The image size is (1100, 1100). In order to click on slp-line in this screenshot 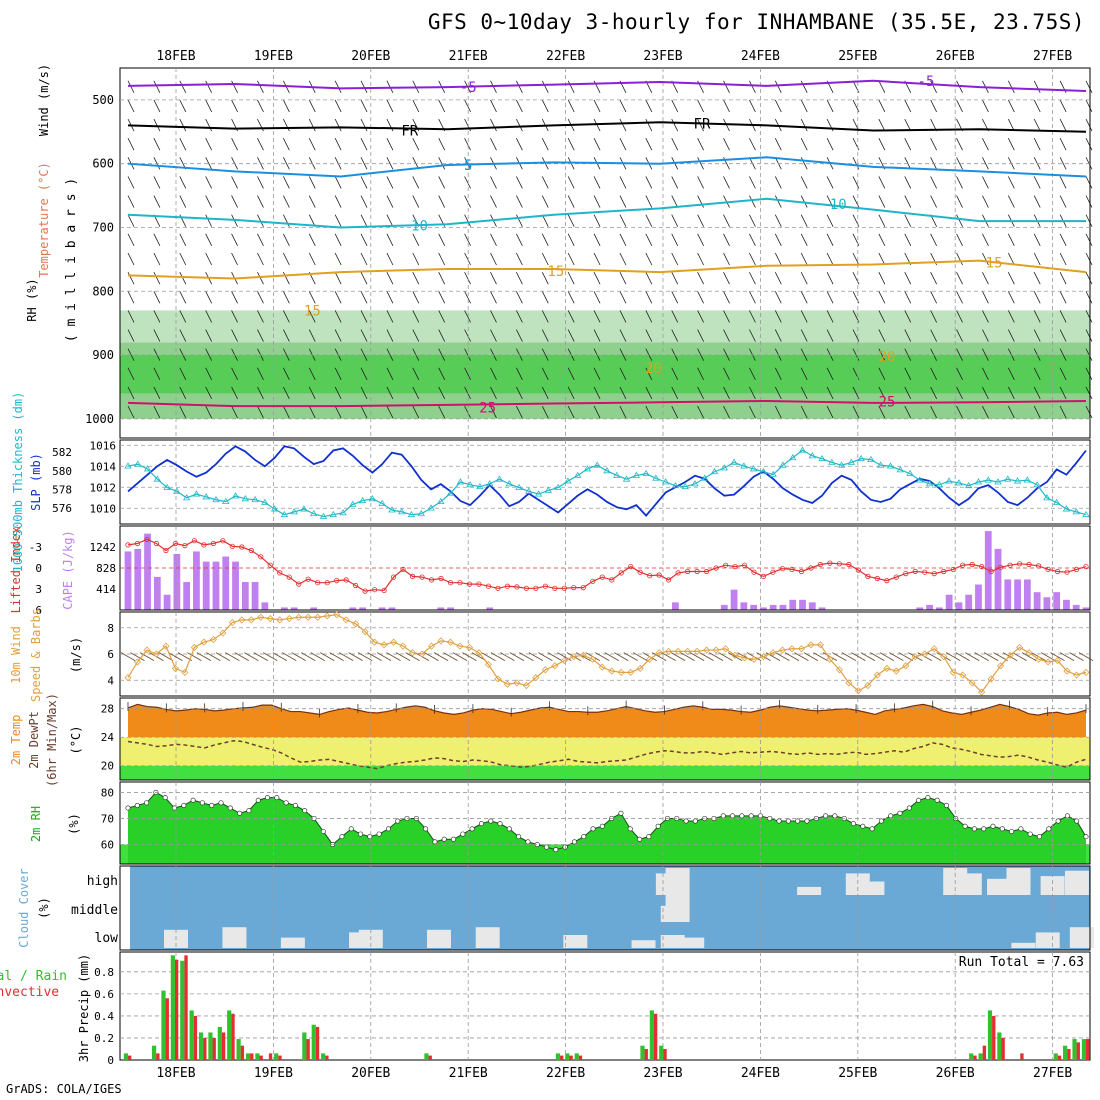, I will do `click(607, 481)`.